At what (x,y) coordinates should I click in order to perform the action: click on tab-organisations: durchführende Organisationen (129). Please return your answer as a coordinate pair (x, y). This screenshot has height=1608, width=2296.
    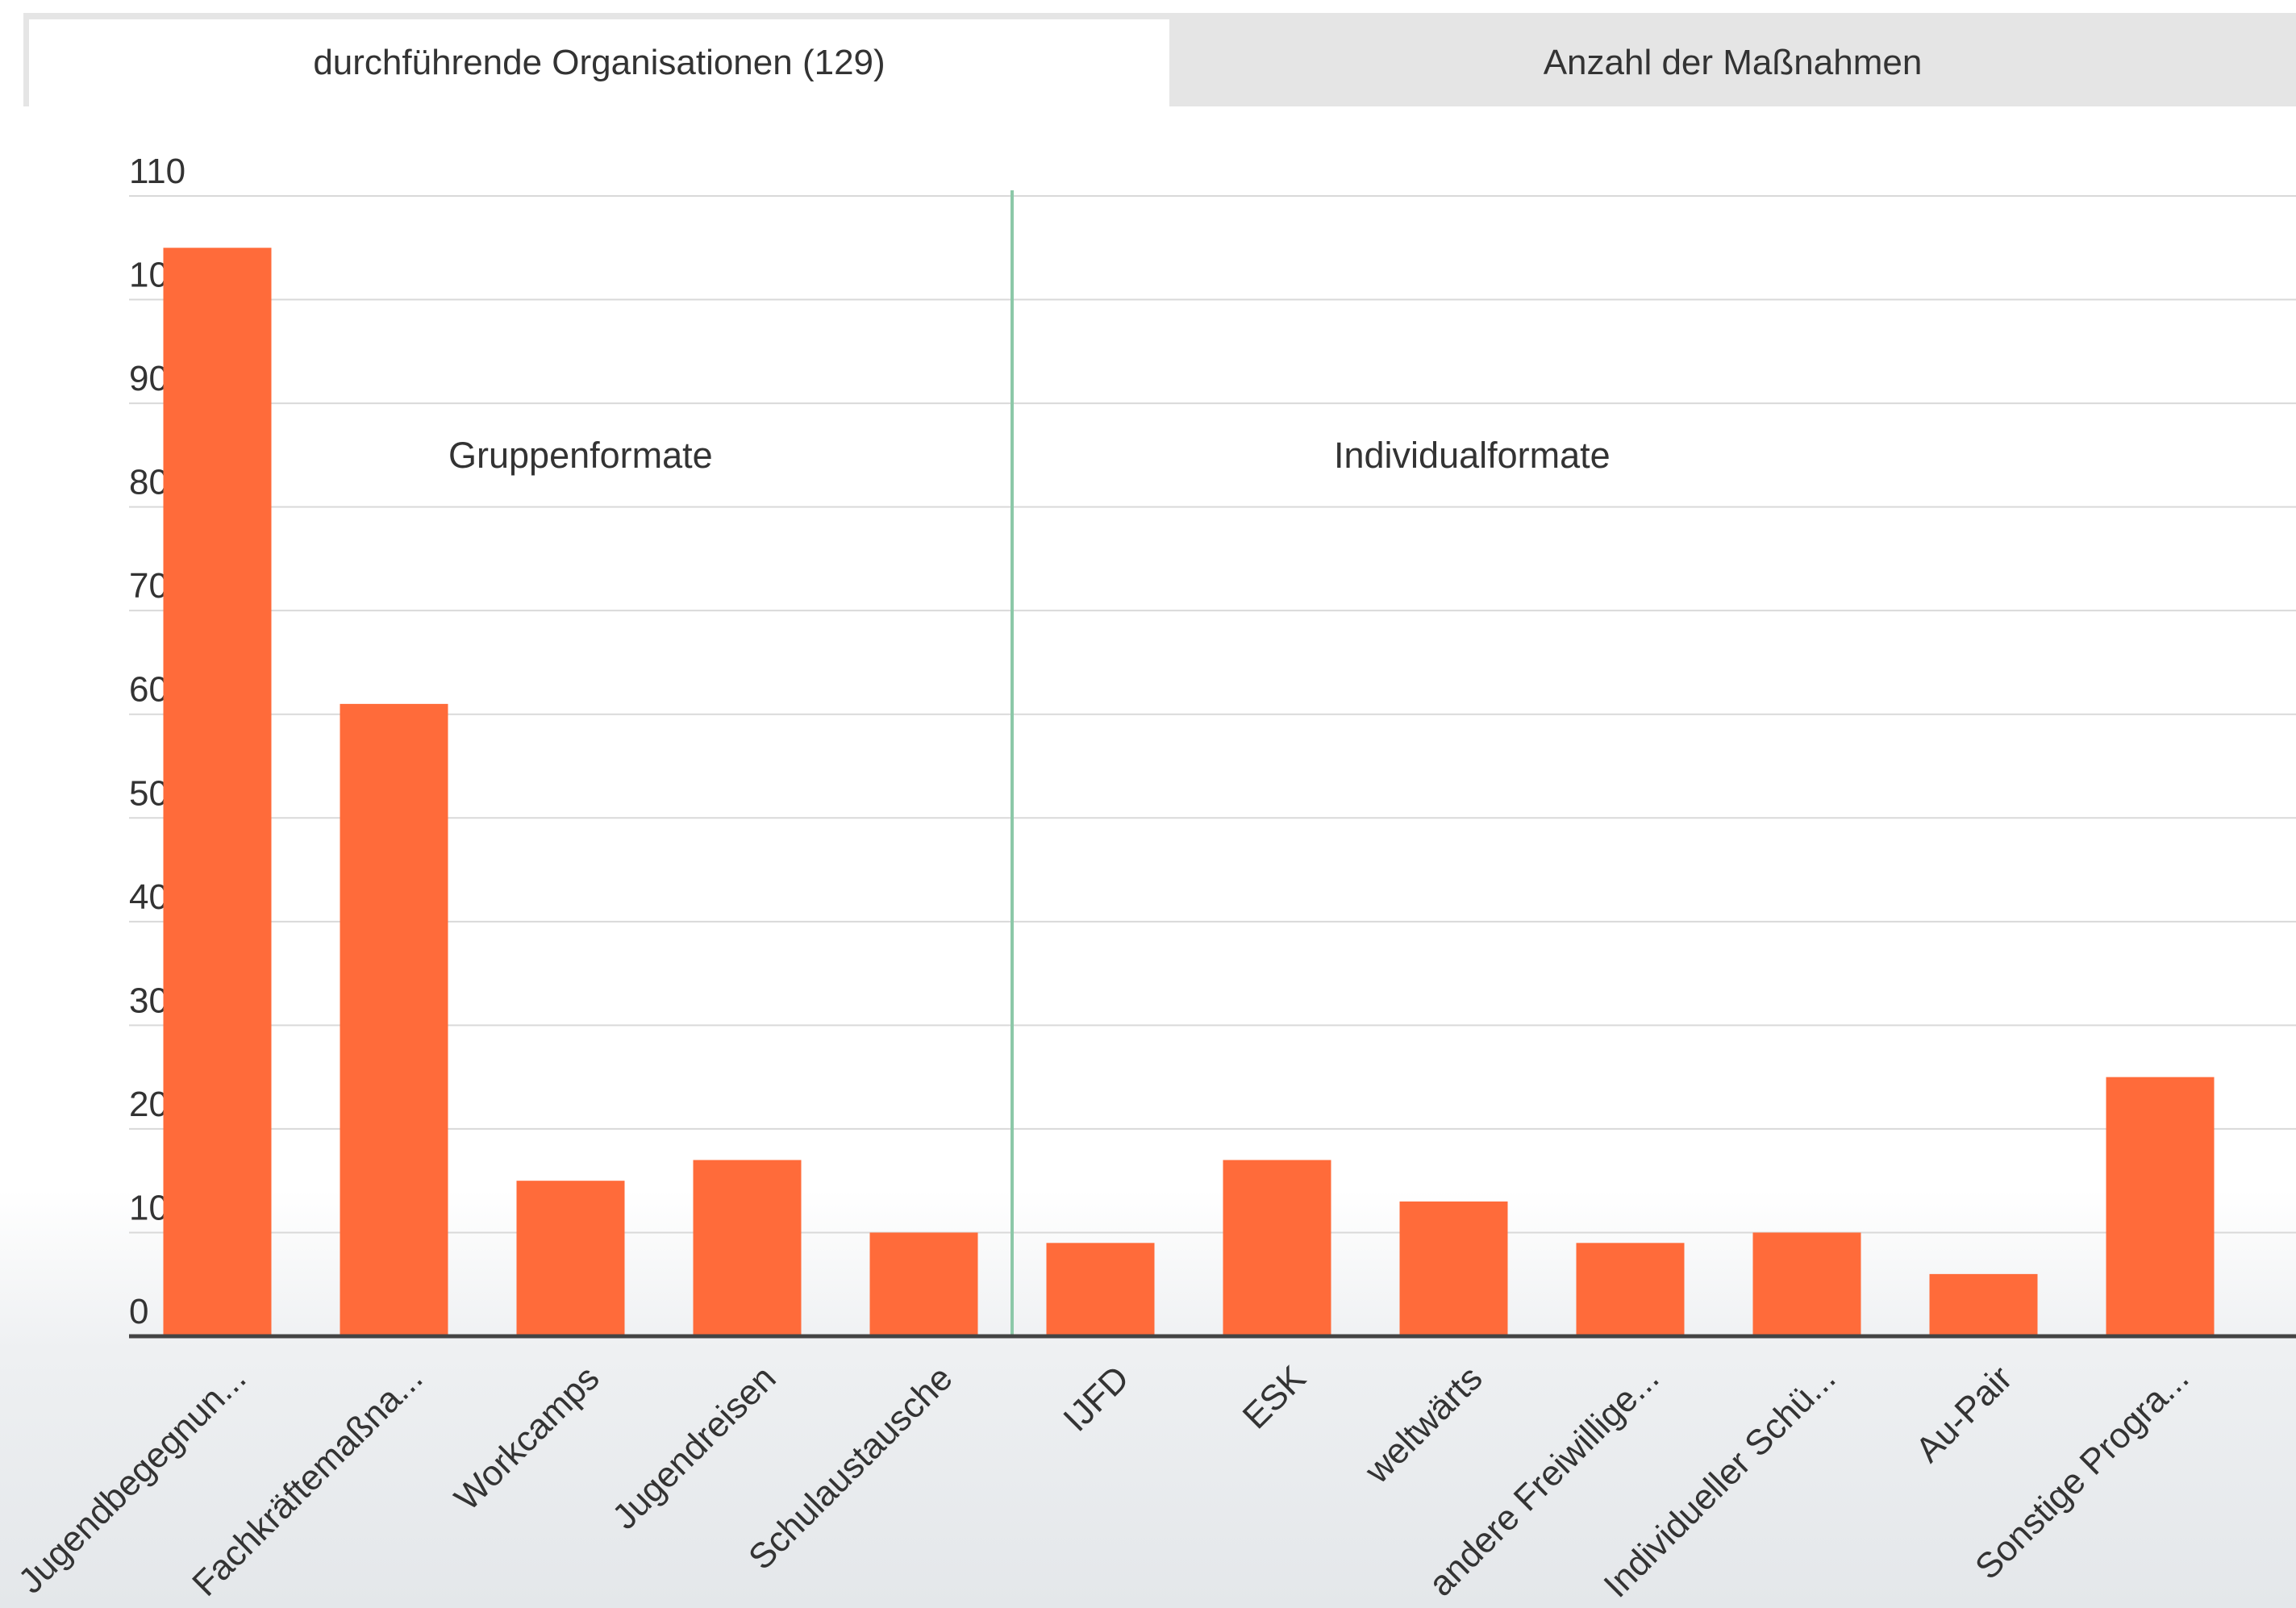
    Looking at the image, I should click on (599, 62).